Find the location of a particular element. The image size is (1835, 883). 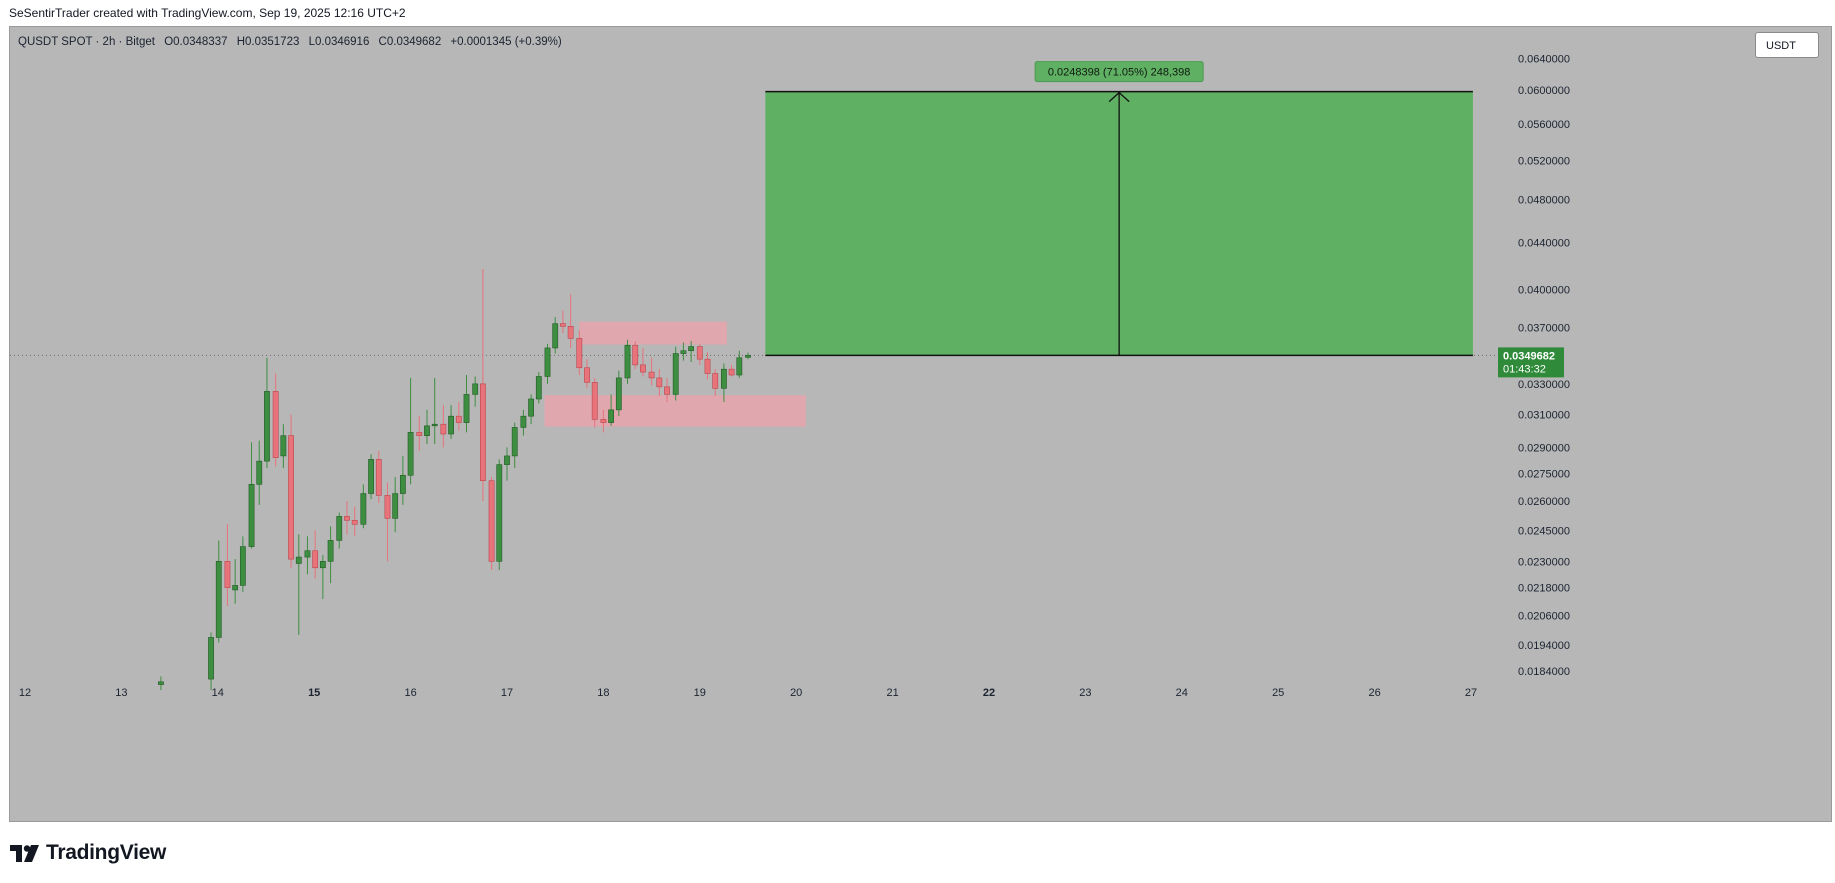

y-tick-label: 0.0230000 is located at coordinates (1544, 562).